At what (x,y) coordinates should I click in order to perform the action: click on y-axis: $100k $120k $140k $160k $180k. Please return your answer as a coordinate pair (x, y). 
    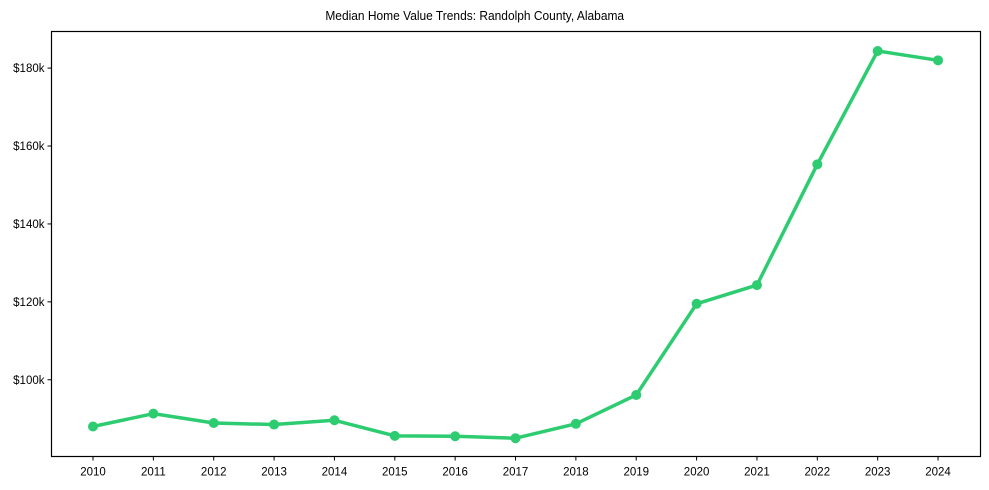
    Looking at the image, I should click on (32, 225).